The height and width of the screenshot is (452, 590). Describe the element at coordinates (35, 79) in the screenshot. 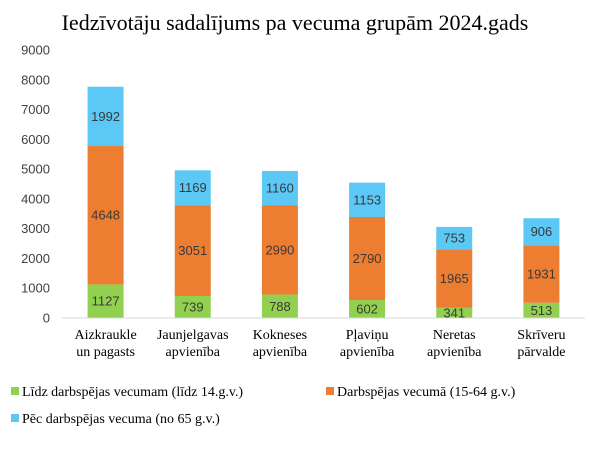

I see `y-tick-label: 8000` at that location.